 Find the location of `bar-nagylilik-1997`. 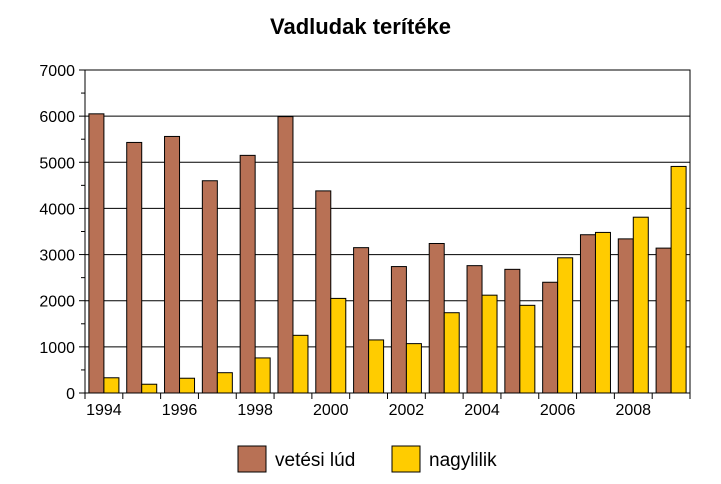

bar-nagylilik-1997 is located at coordinates (224, 383).